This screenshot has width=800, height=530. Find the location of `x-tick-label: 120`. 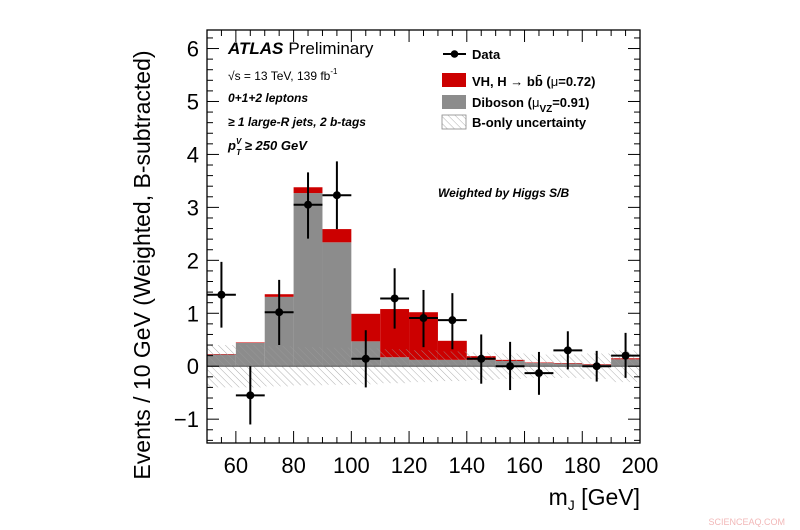

x-tick-label: 120 is located at coordinates (409, 465).